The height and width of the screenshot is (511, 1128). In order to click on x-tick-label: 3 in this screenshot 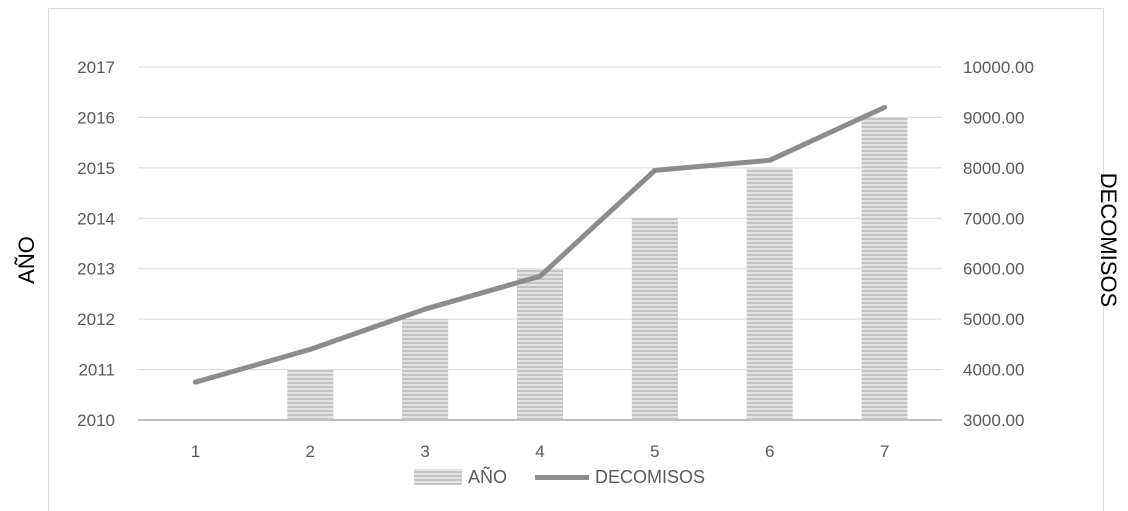, I will do `click(424, 451)`.